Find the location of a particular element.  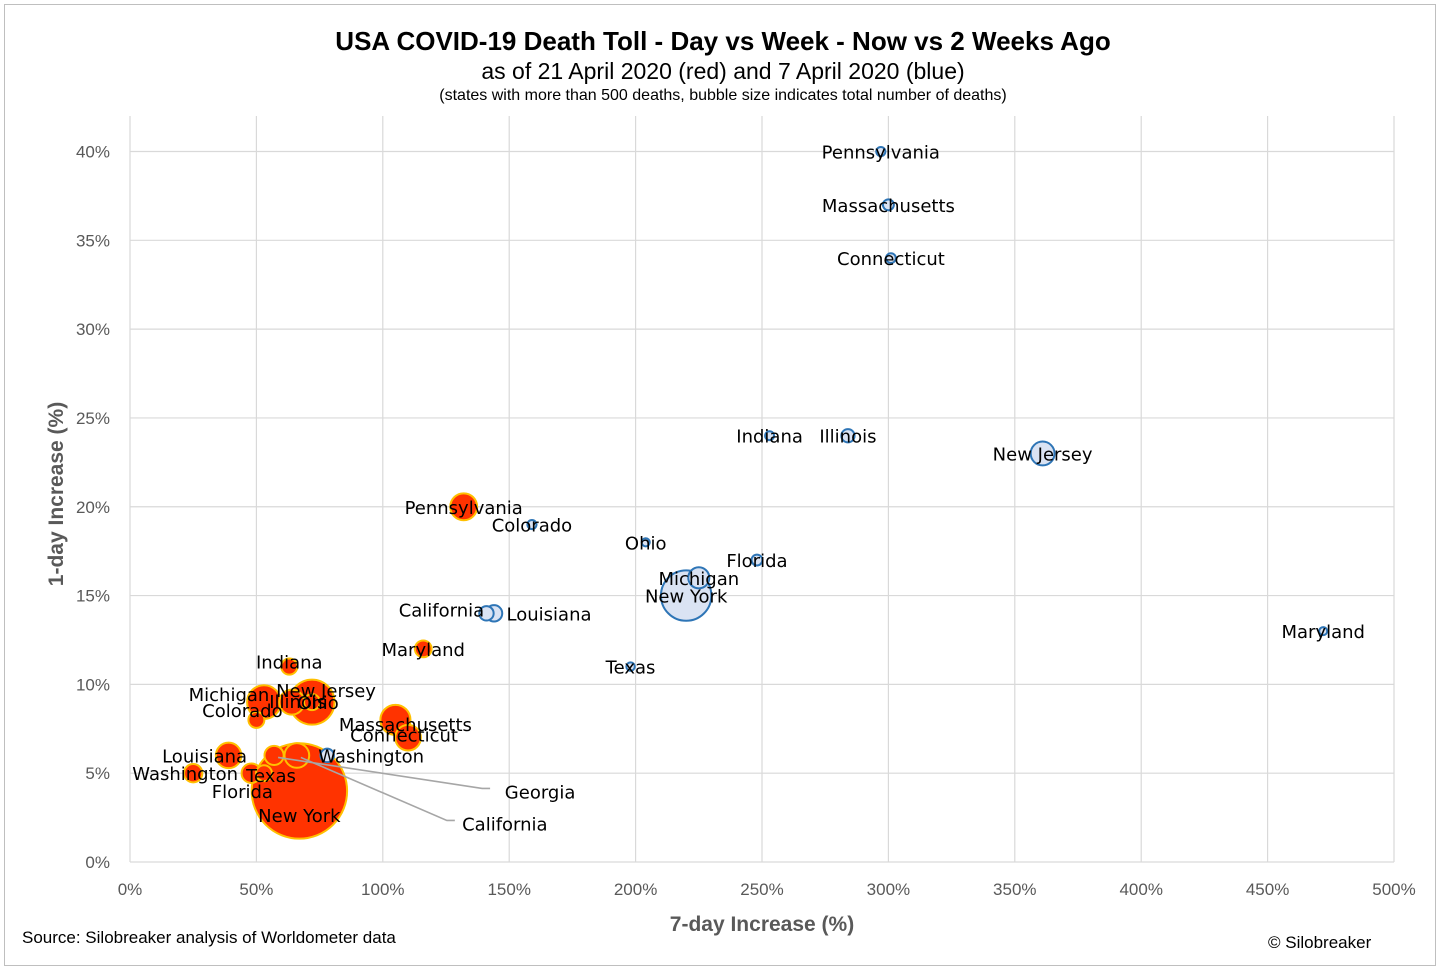

x-tick-label: 0% is located at coordinates (130, 889).